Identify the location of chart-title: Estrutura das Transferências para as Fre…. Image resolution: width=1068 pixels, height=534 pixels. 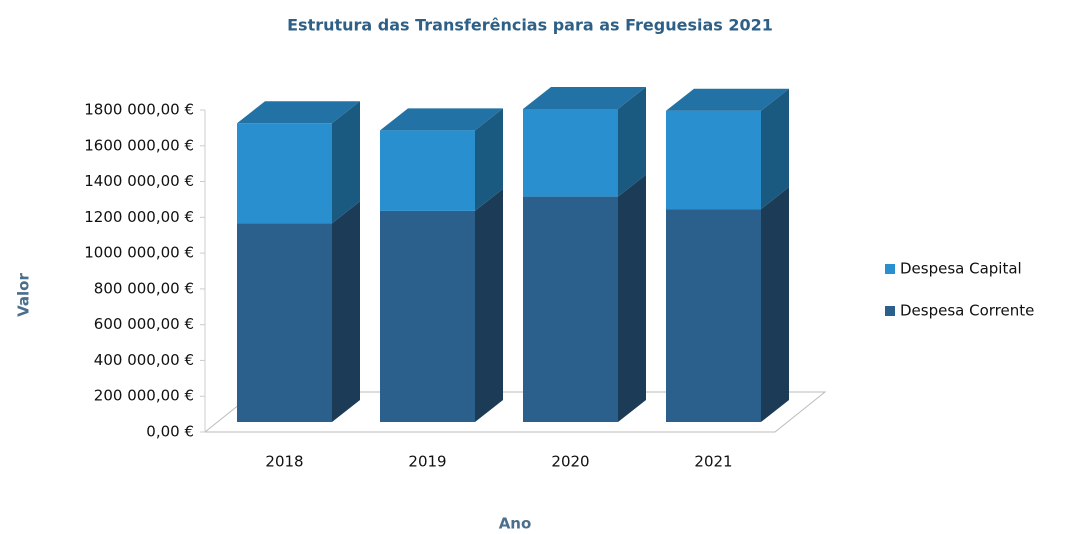
(530, 25).